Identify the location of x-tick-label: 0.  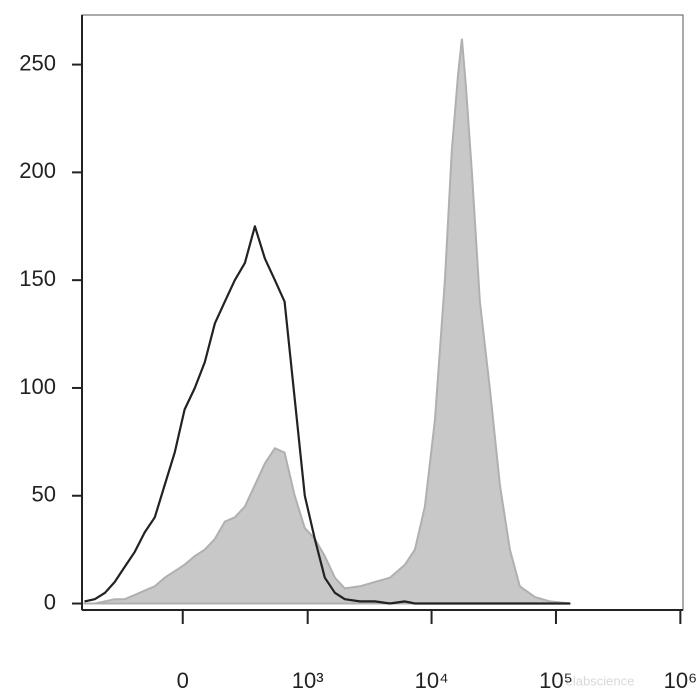
(183, 680).